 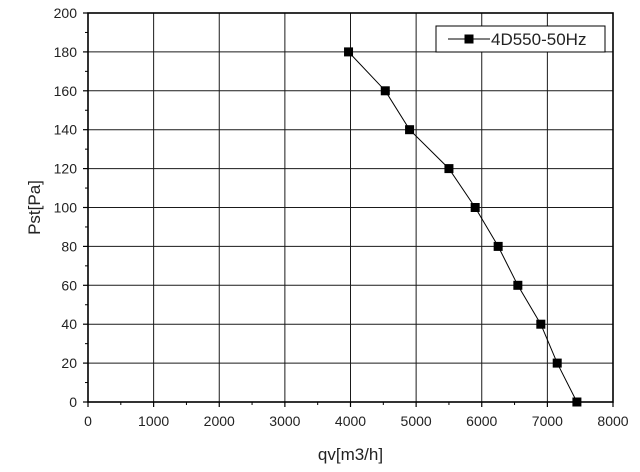 I want to click on y-tick-label: 180, so click(x=66, y=52).